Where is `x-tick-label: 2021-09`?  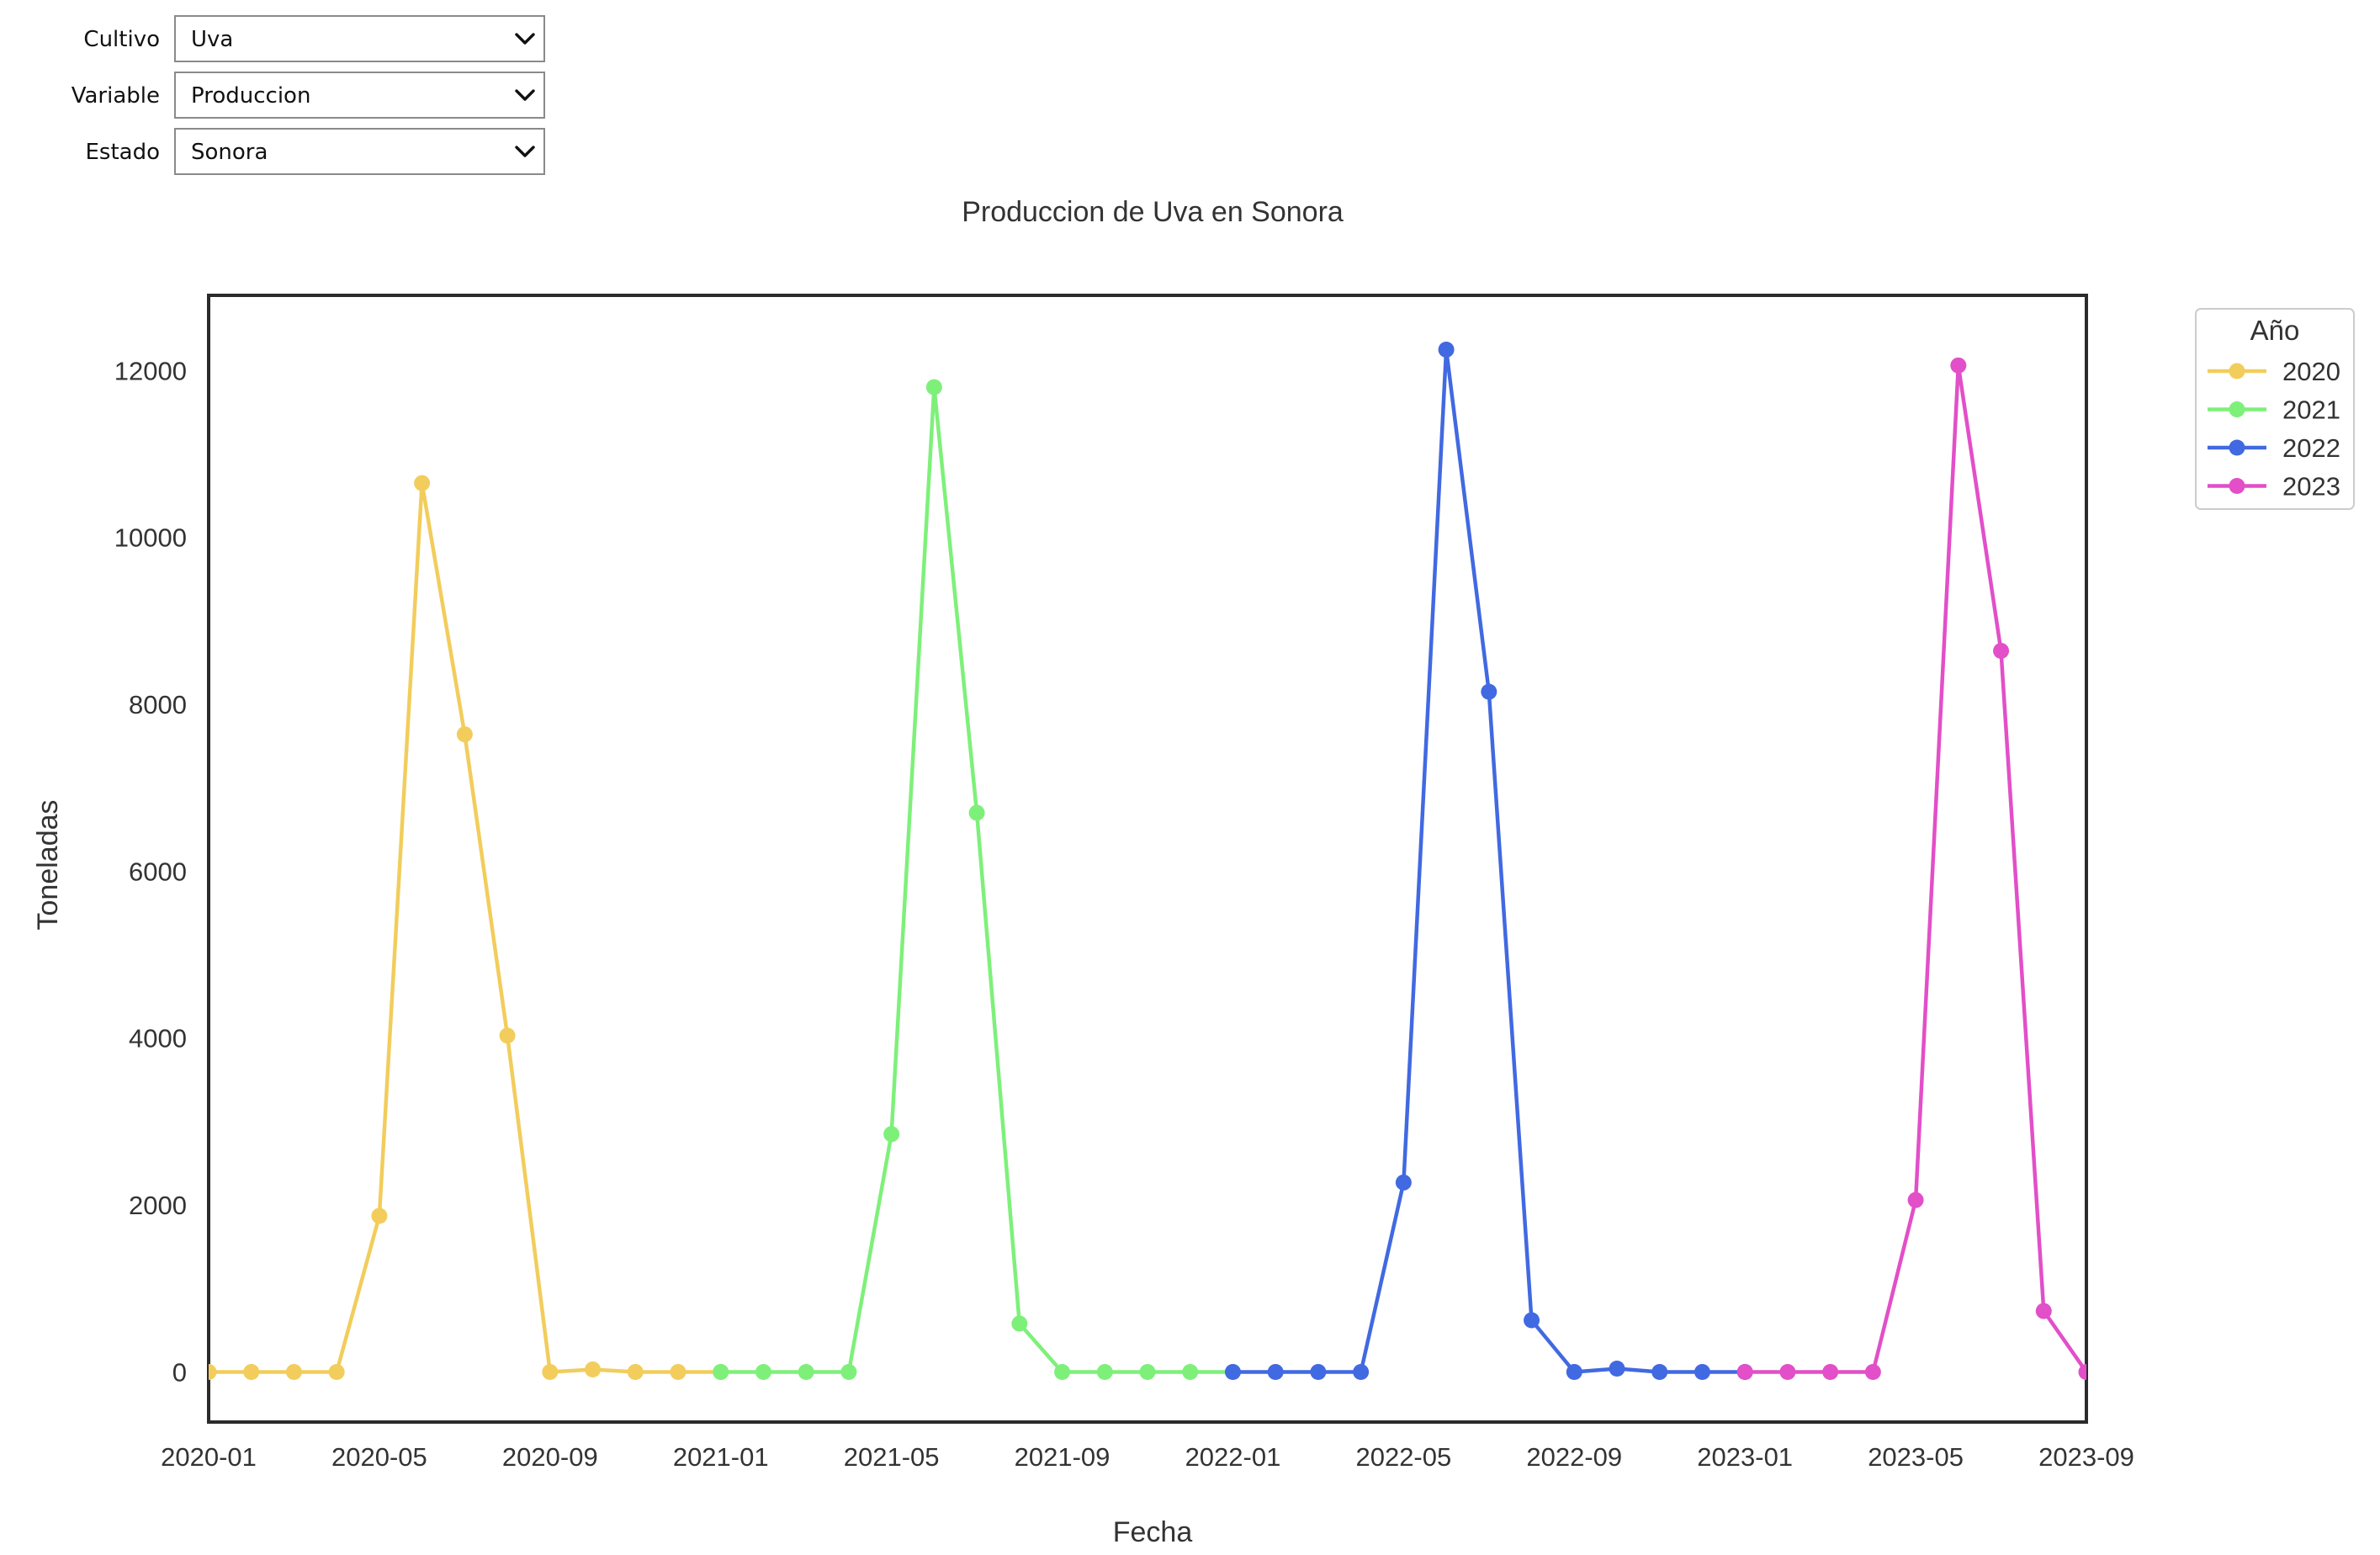
x-tick-label: 2021-09 is located at coordinates (1063, 1457).